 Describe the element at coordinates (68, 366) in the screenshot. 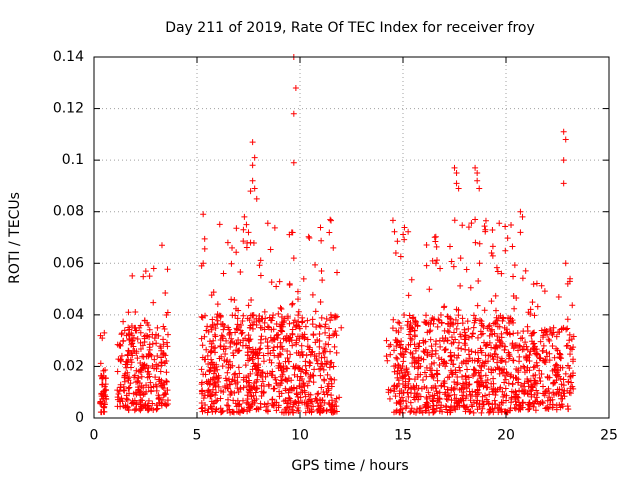

I see `y-tick-label: 0.02` at that location.